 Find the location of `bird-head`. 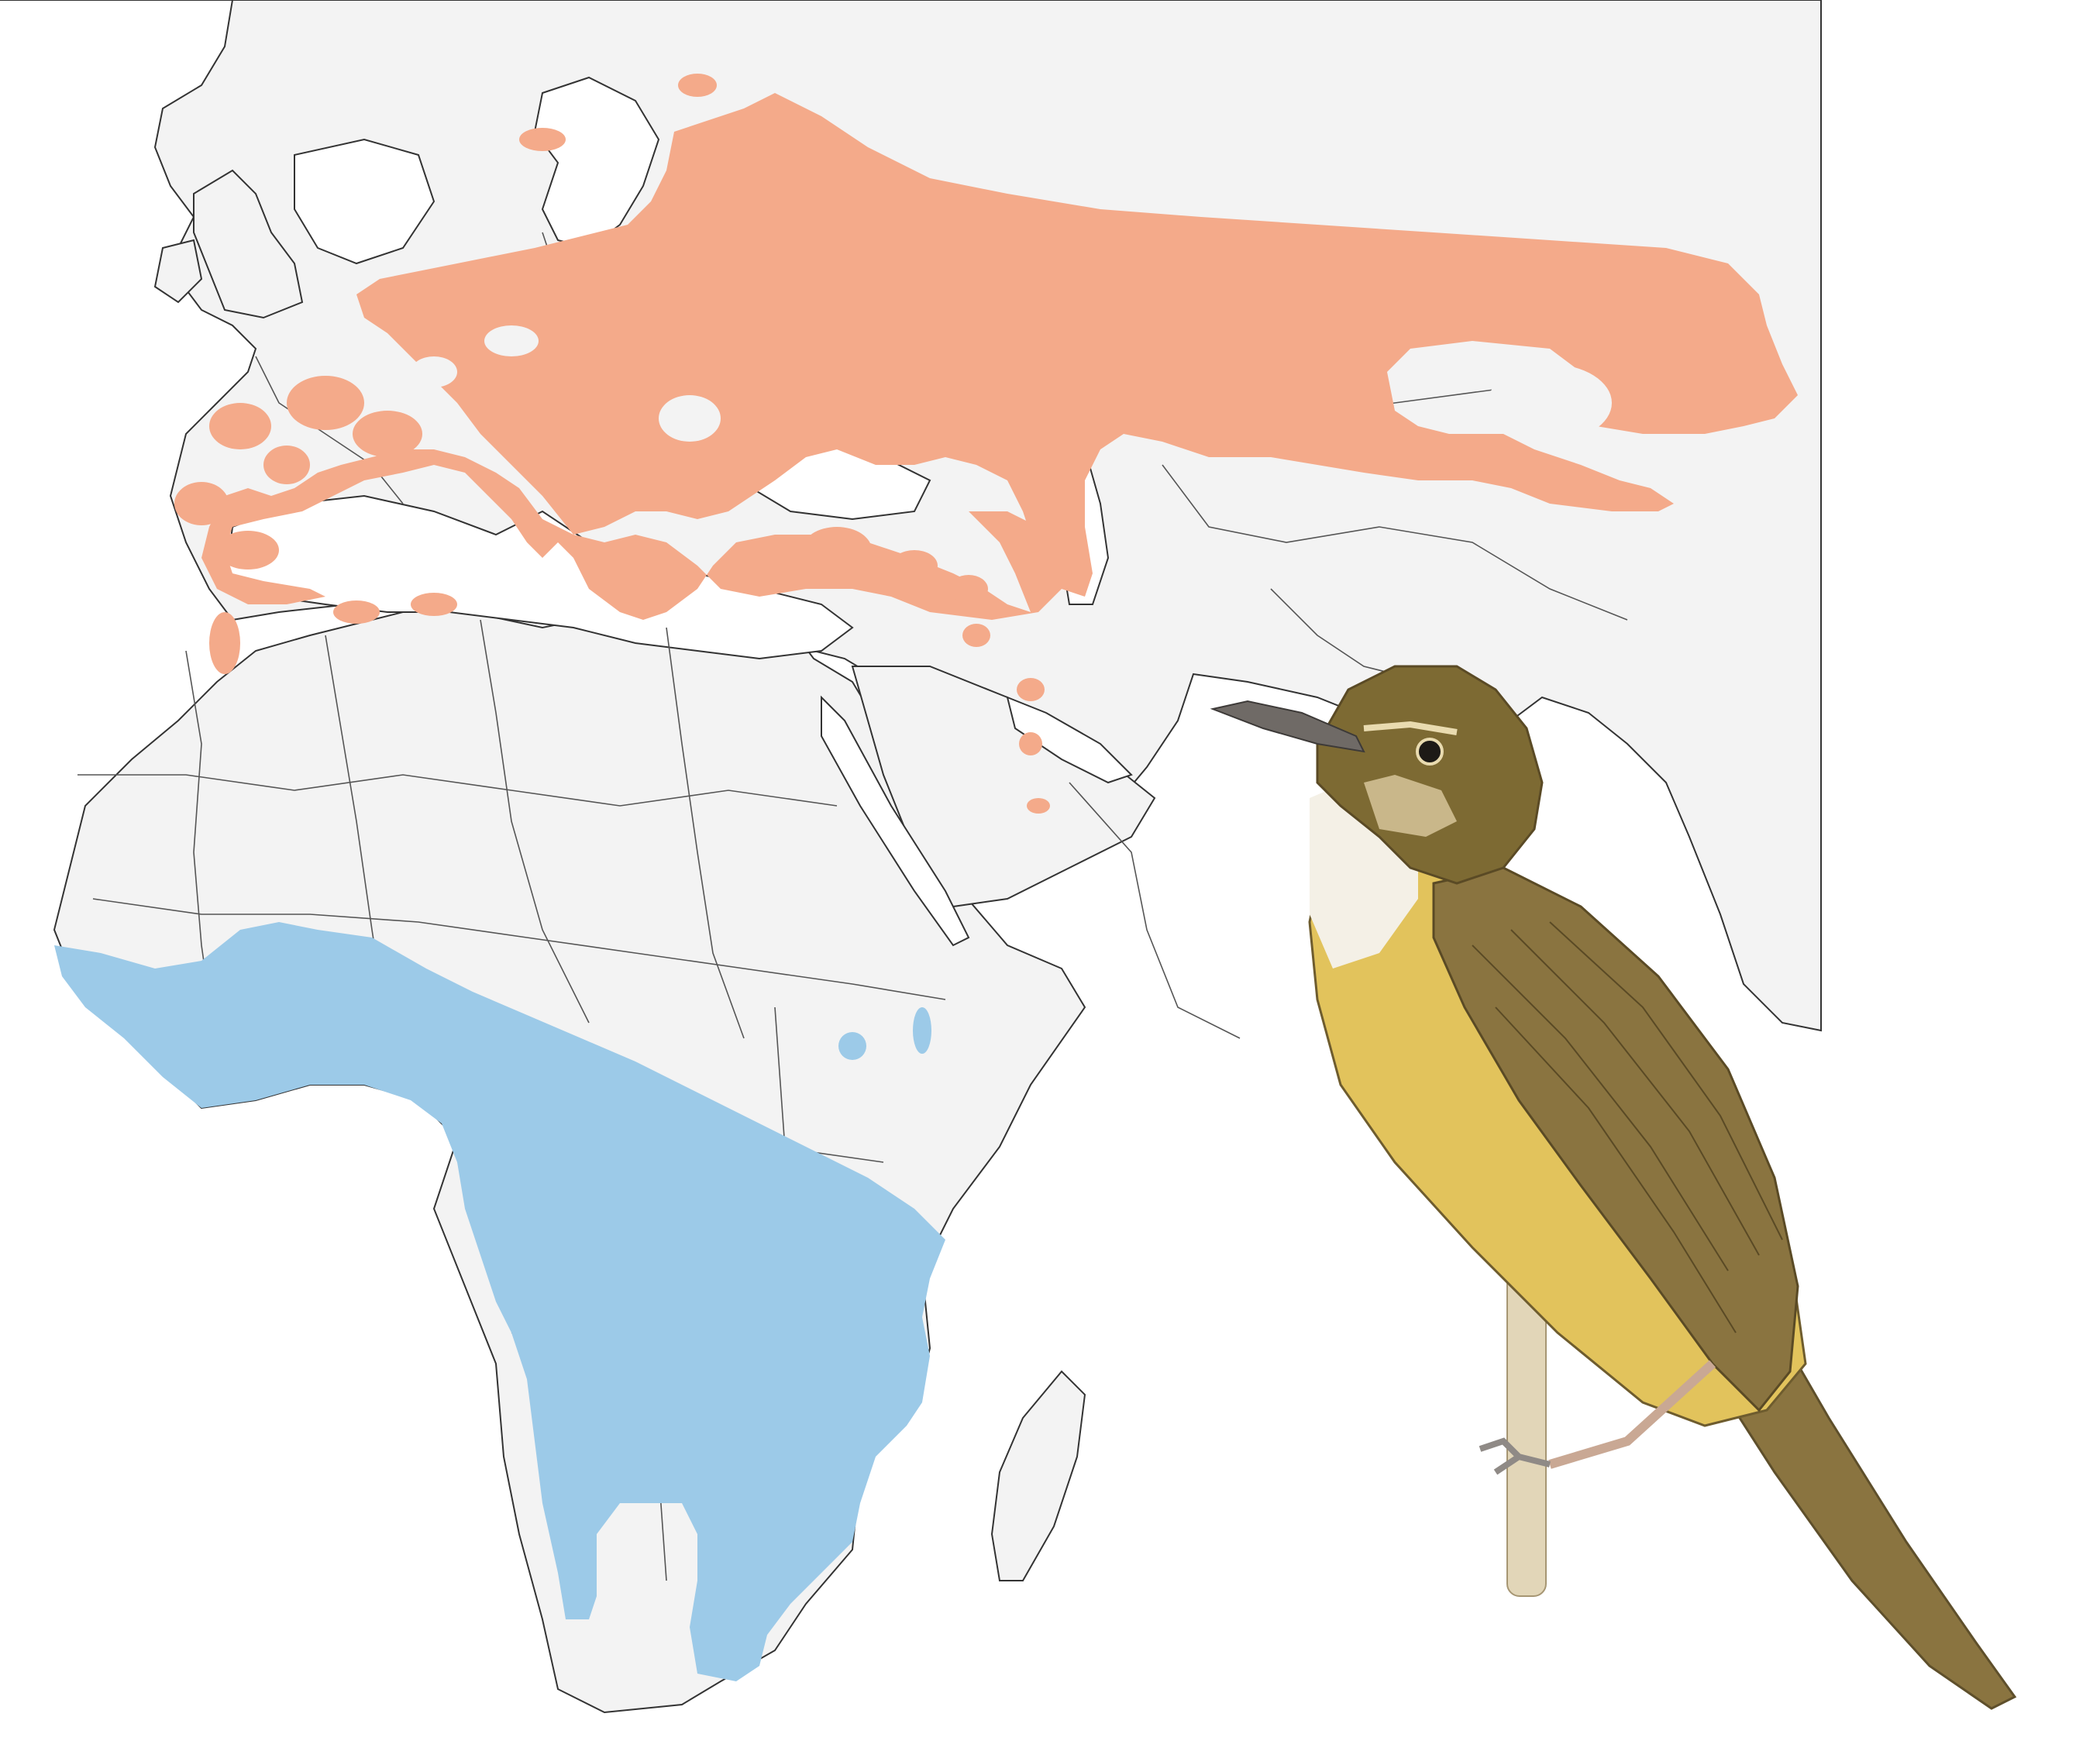

bird-head is located at coordinates (1430, 775).